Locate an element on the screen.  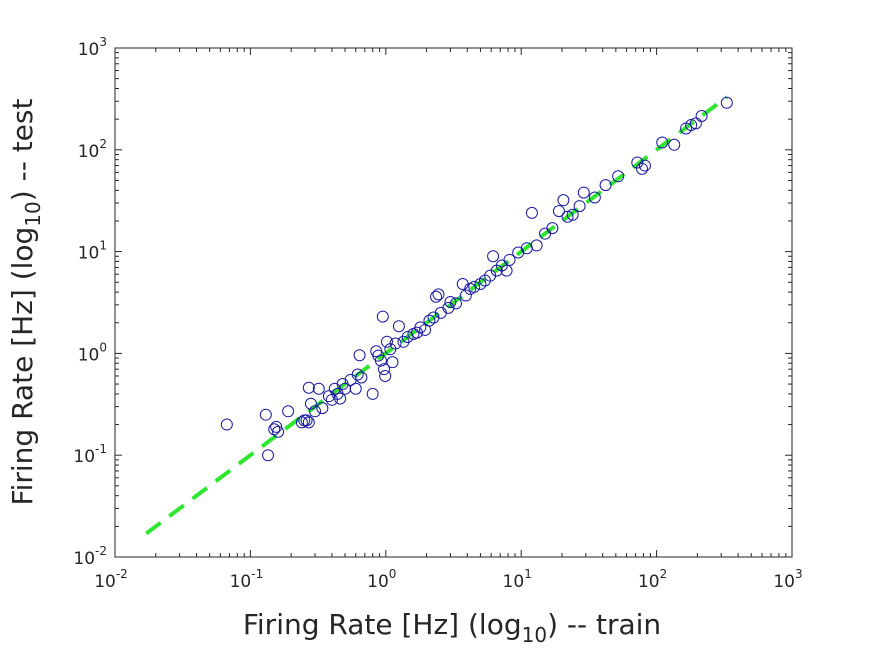
y-tick-label: 10⁰ is located at coordinates (92, 352).